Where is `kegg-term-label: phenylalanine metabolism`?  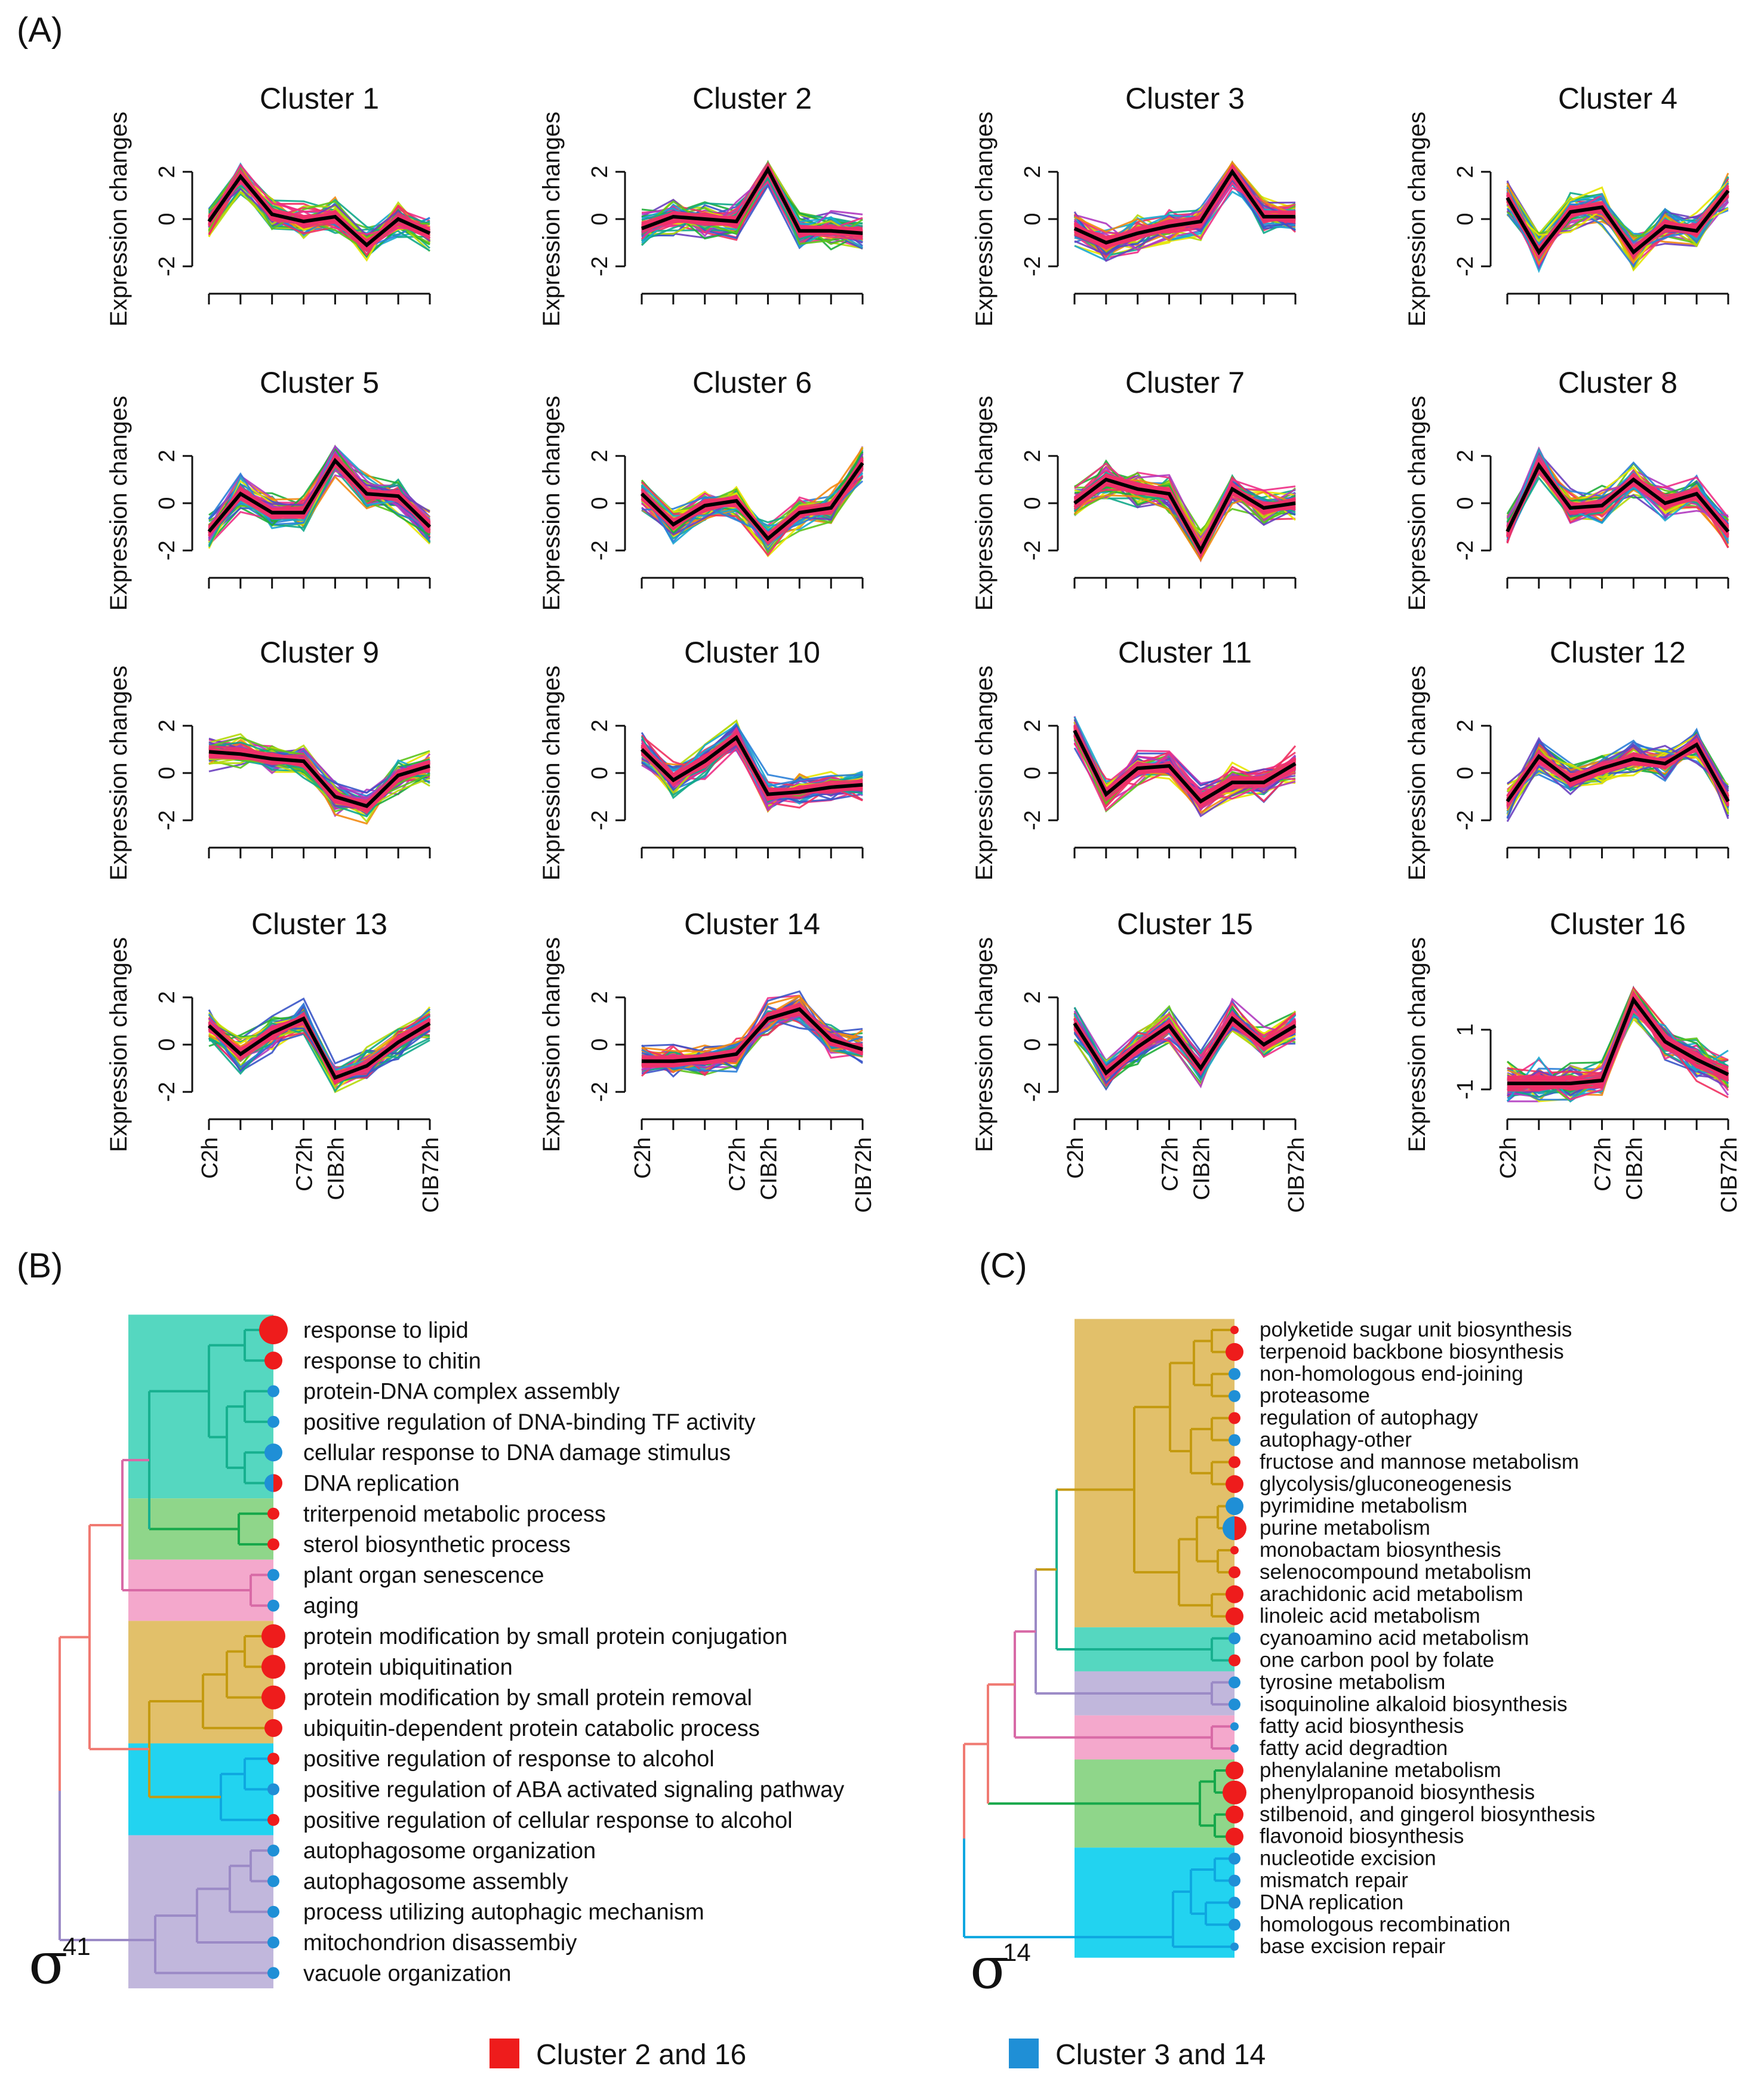 kegg-term-label: phenylalanine metabolism is located at coordinates (1380, 1771).